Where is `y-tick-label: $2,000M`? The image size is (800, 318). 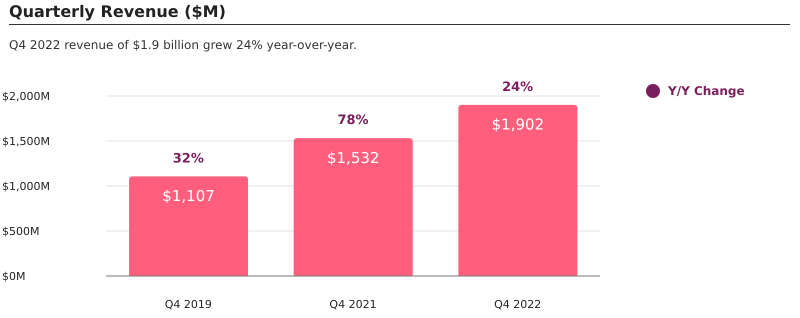 y-tick-label: $2,000M is located at coordinates (26, 96).